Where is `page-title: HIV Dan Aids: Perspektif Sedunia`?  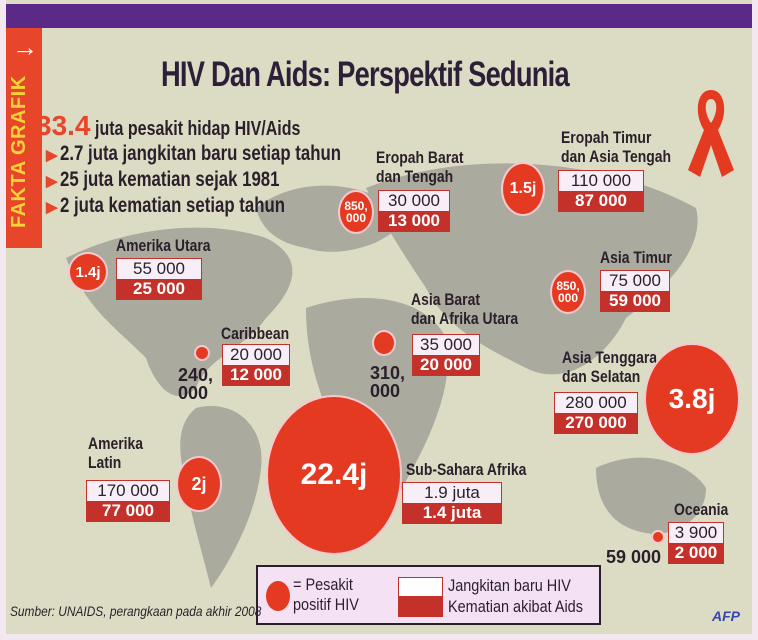 page-title: HIV Dan Aids: Perspektif Sedunia is located at coordinates (365, 74).